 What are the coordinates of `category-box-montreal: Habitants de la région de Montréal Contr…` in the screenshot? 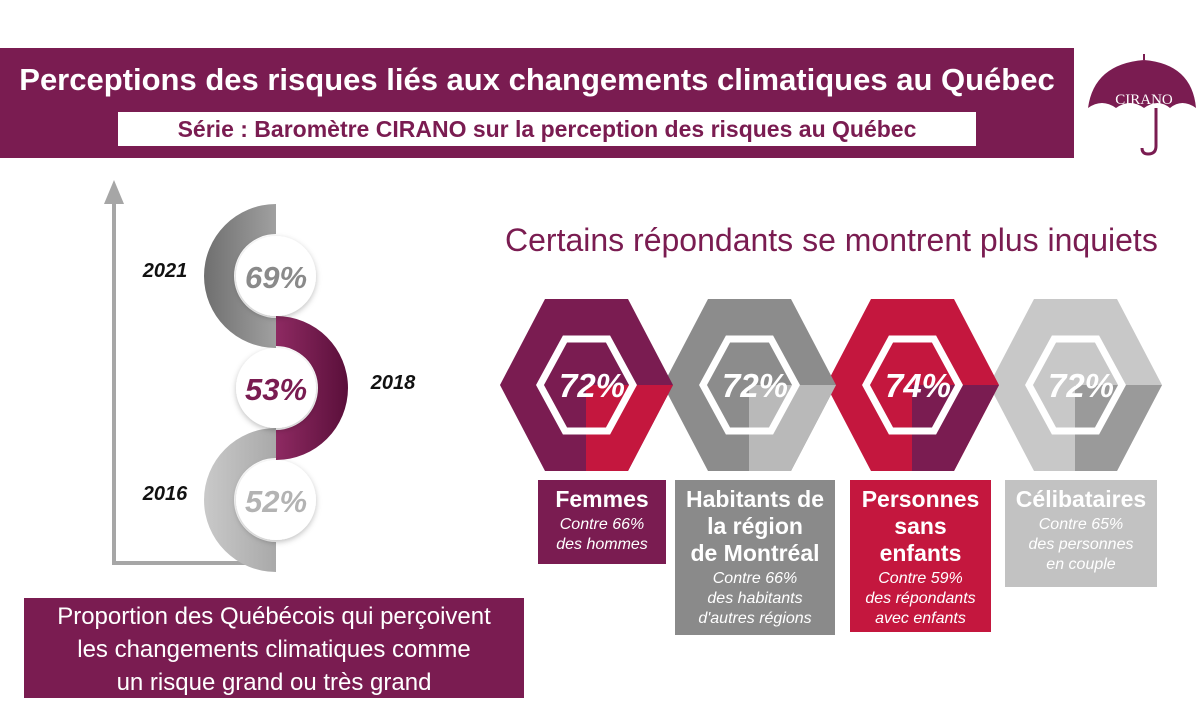 It's located at (755, 557).